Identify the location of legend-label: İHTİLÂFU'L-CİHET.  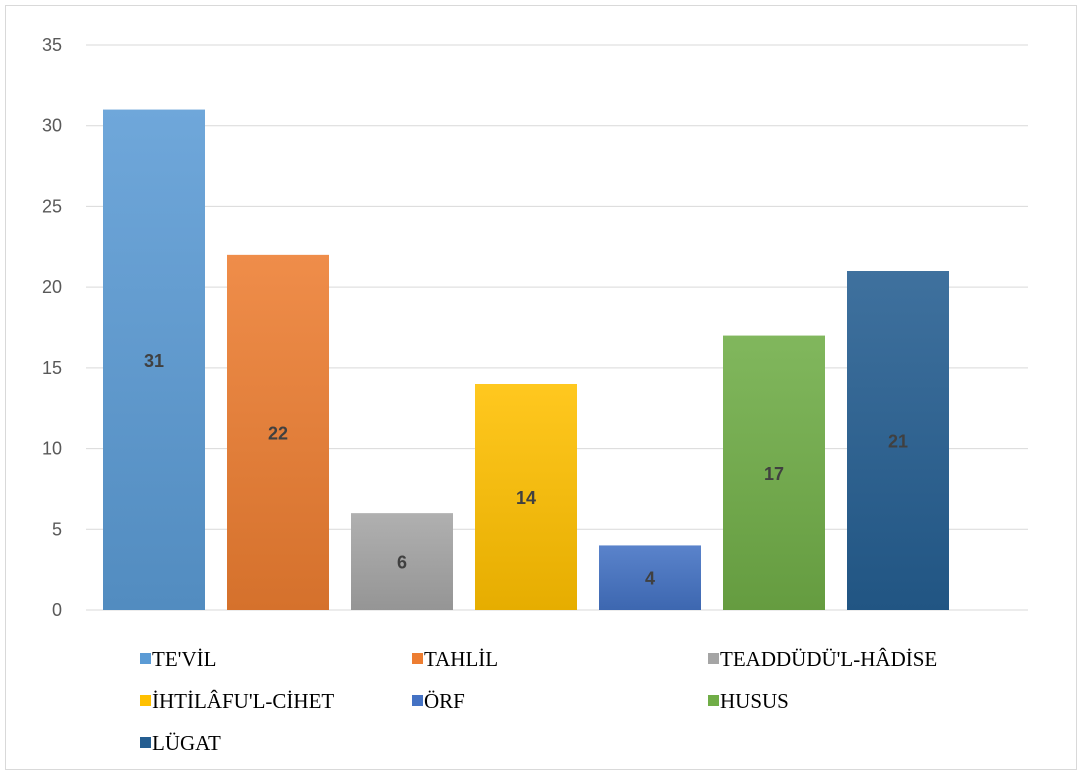
(243, 701).